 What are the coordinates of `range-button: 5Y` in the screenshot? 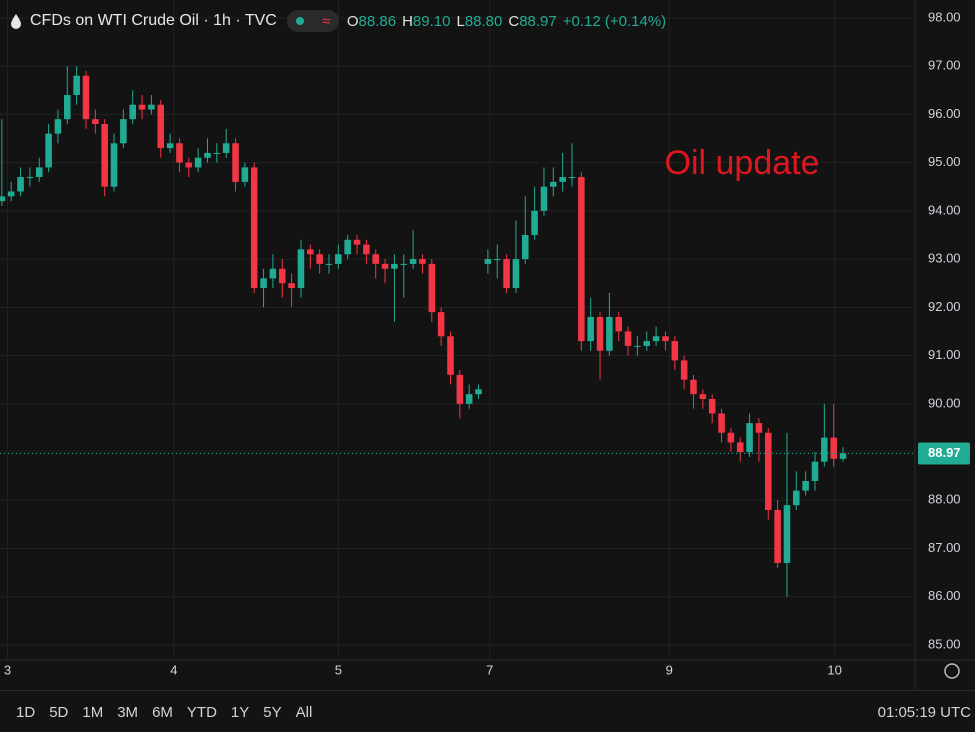 It's located at (272, 712).